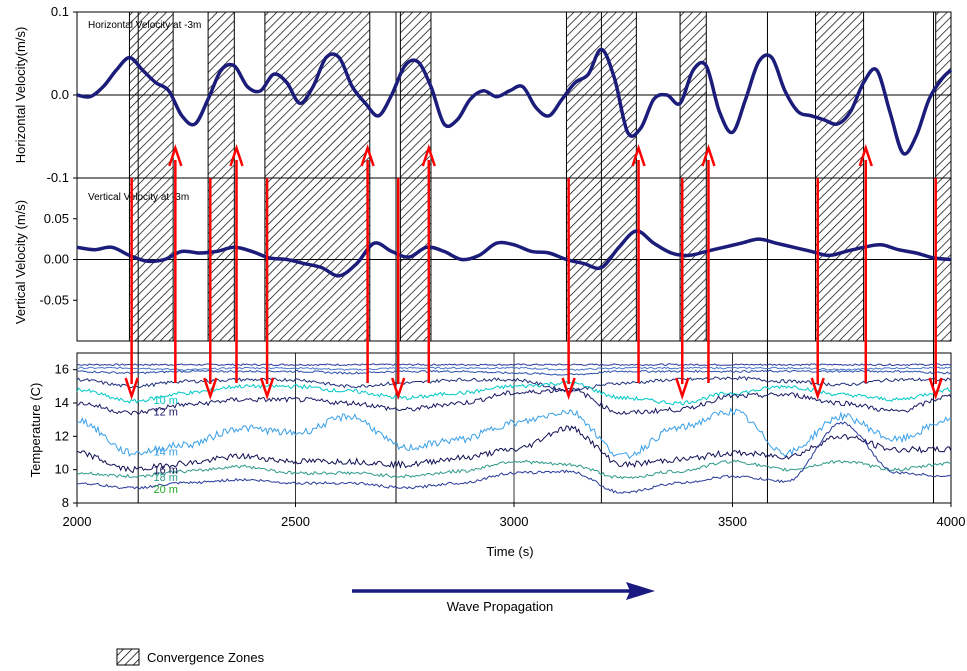  I want to click on arrow-down-6-head, so click(817, 388).